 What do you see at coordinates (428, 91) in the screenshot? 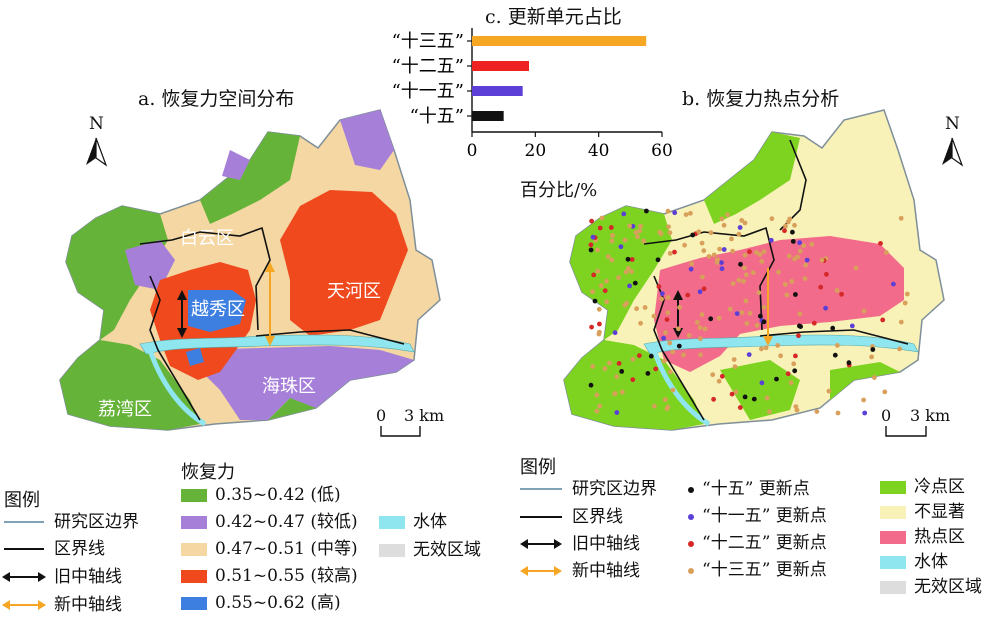
I see `category-label: “十一五”` at bounding box center [428, 91].